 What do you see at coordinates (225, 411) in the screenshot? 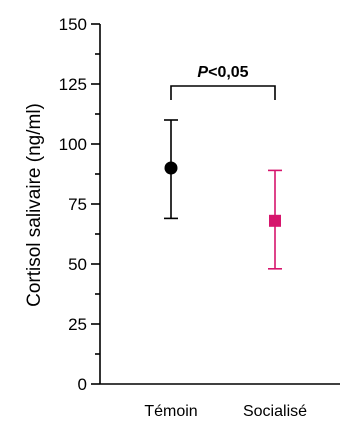
I see `x-tick-labels: Témoin Socialisé` at bounding box center [225, 411].